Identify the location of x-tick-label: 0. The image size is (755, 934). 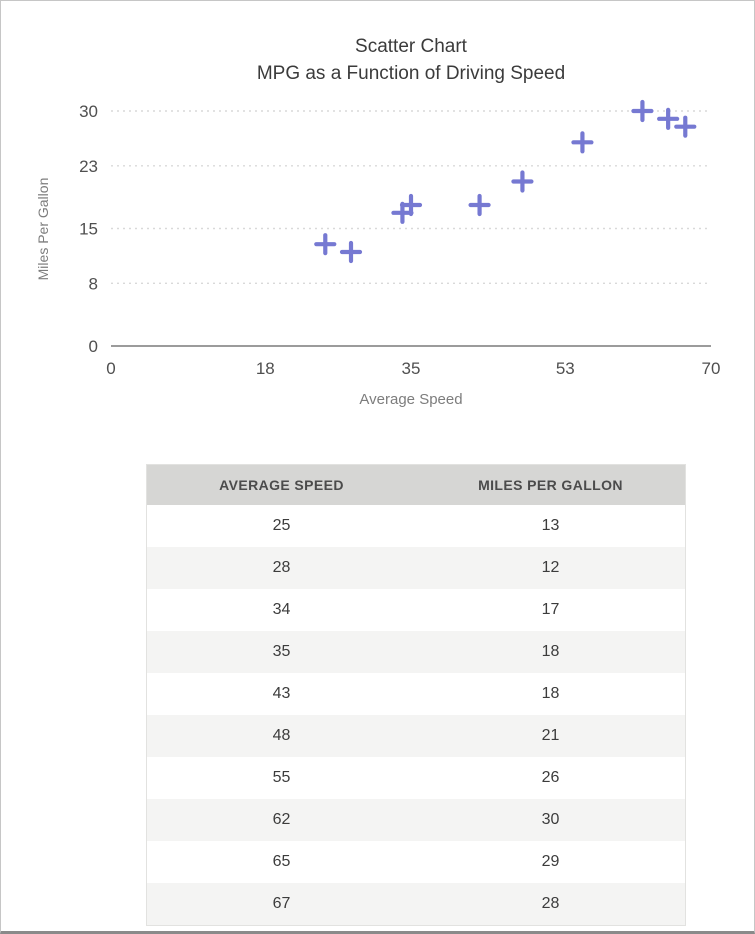
(110, 368).